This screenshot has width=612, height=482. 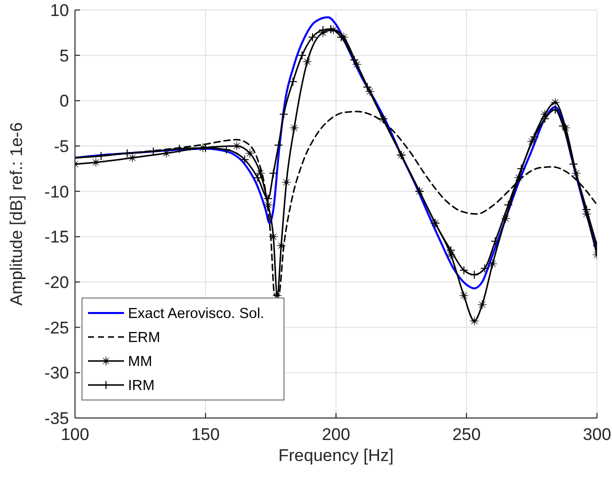 What do you see at coordinates (205, 434) in the screenshot?
I see `x-tick-label: 150` at bounding box center [205, 434].